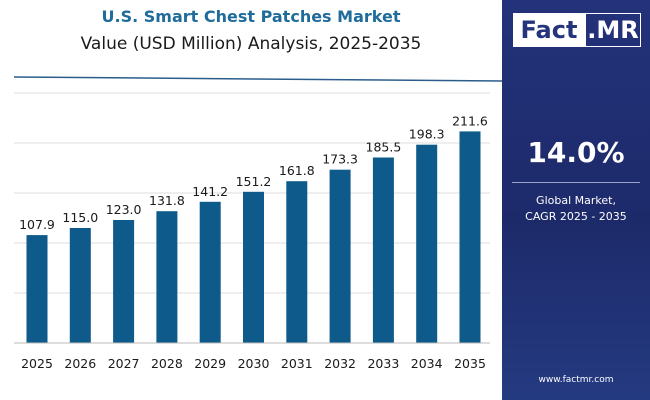  I want to click on bar-2027, so click(124, 281).